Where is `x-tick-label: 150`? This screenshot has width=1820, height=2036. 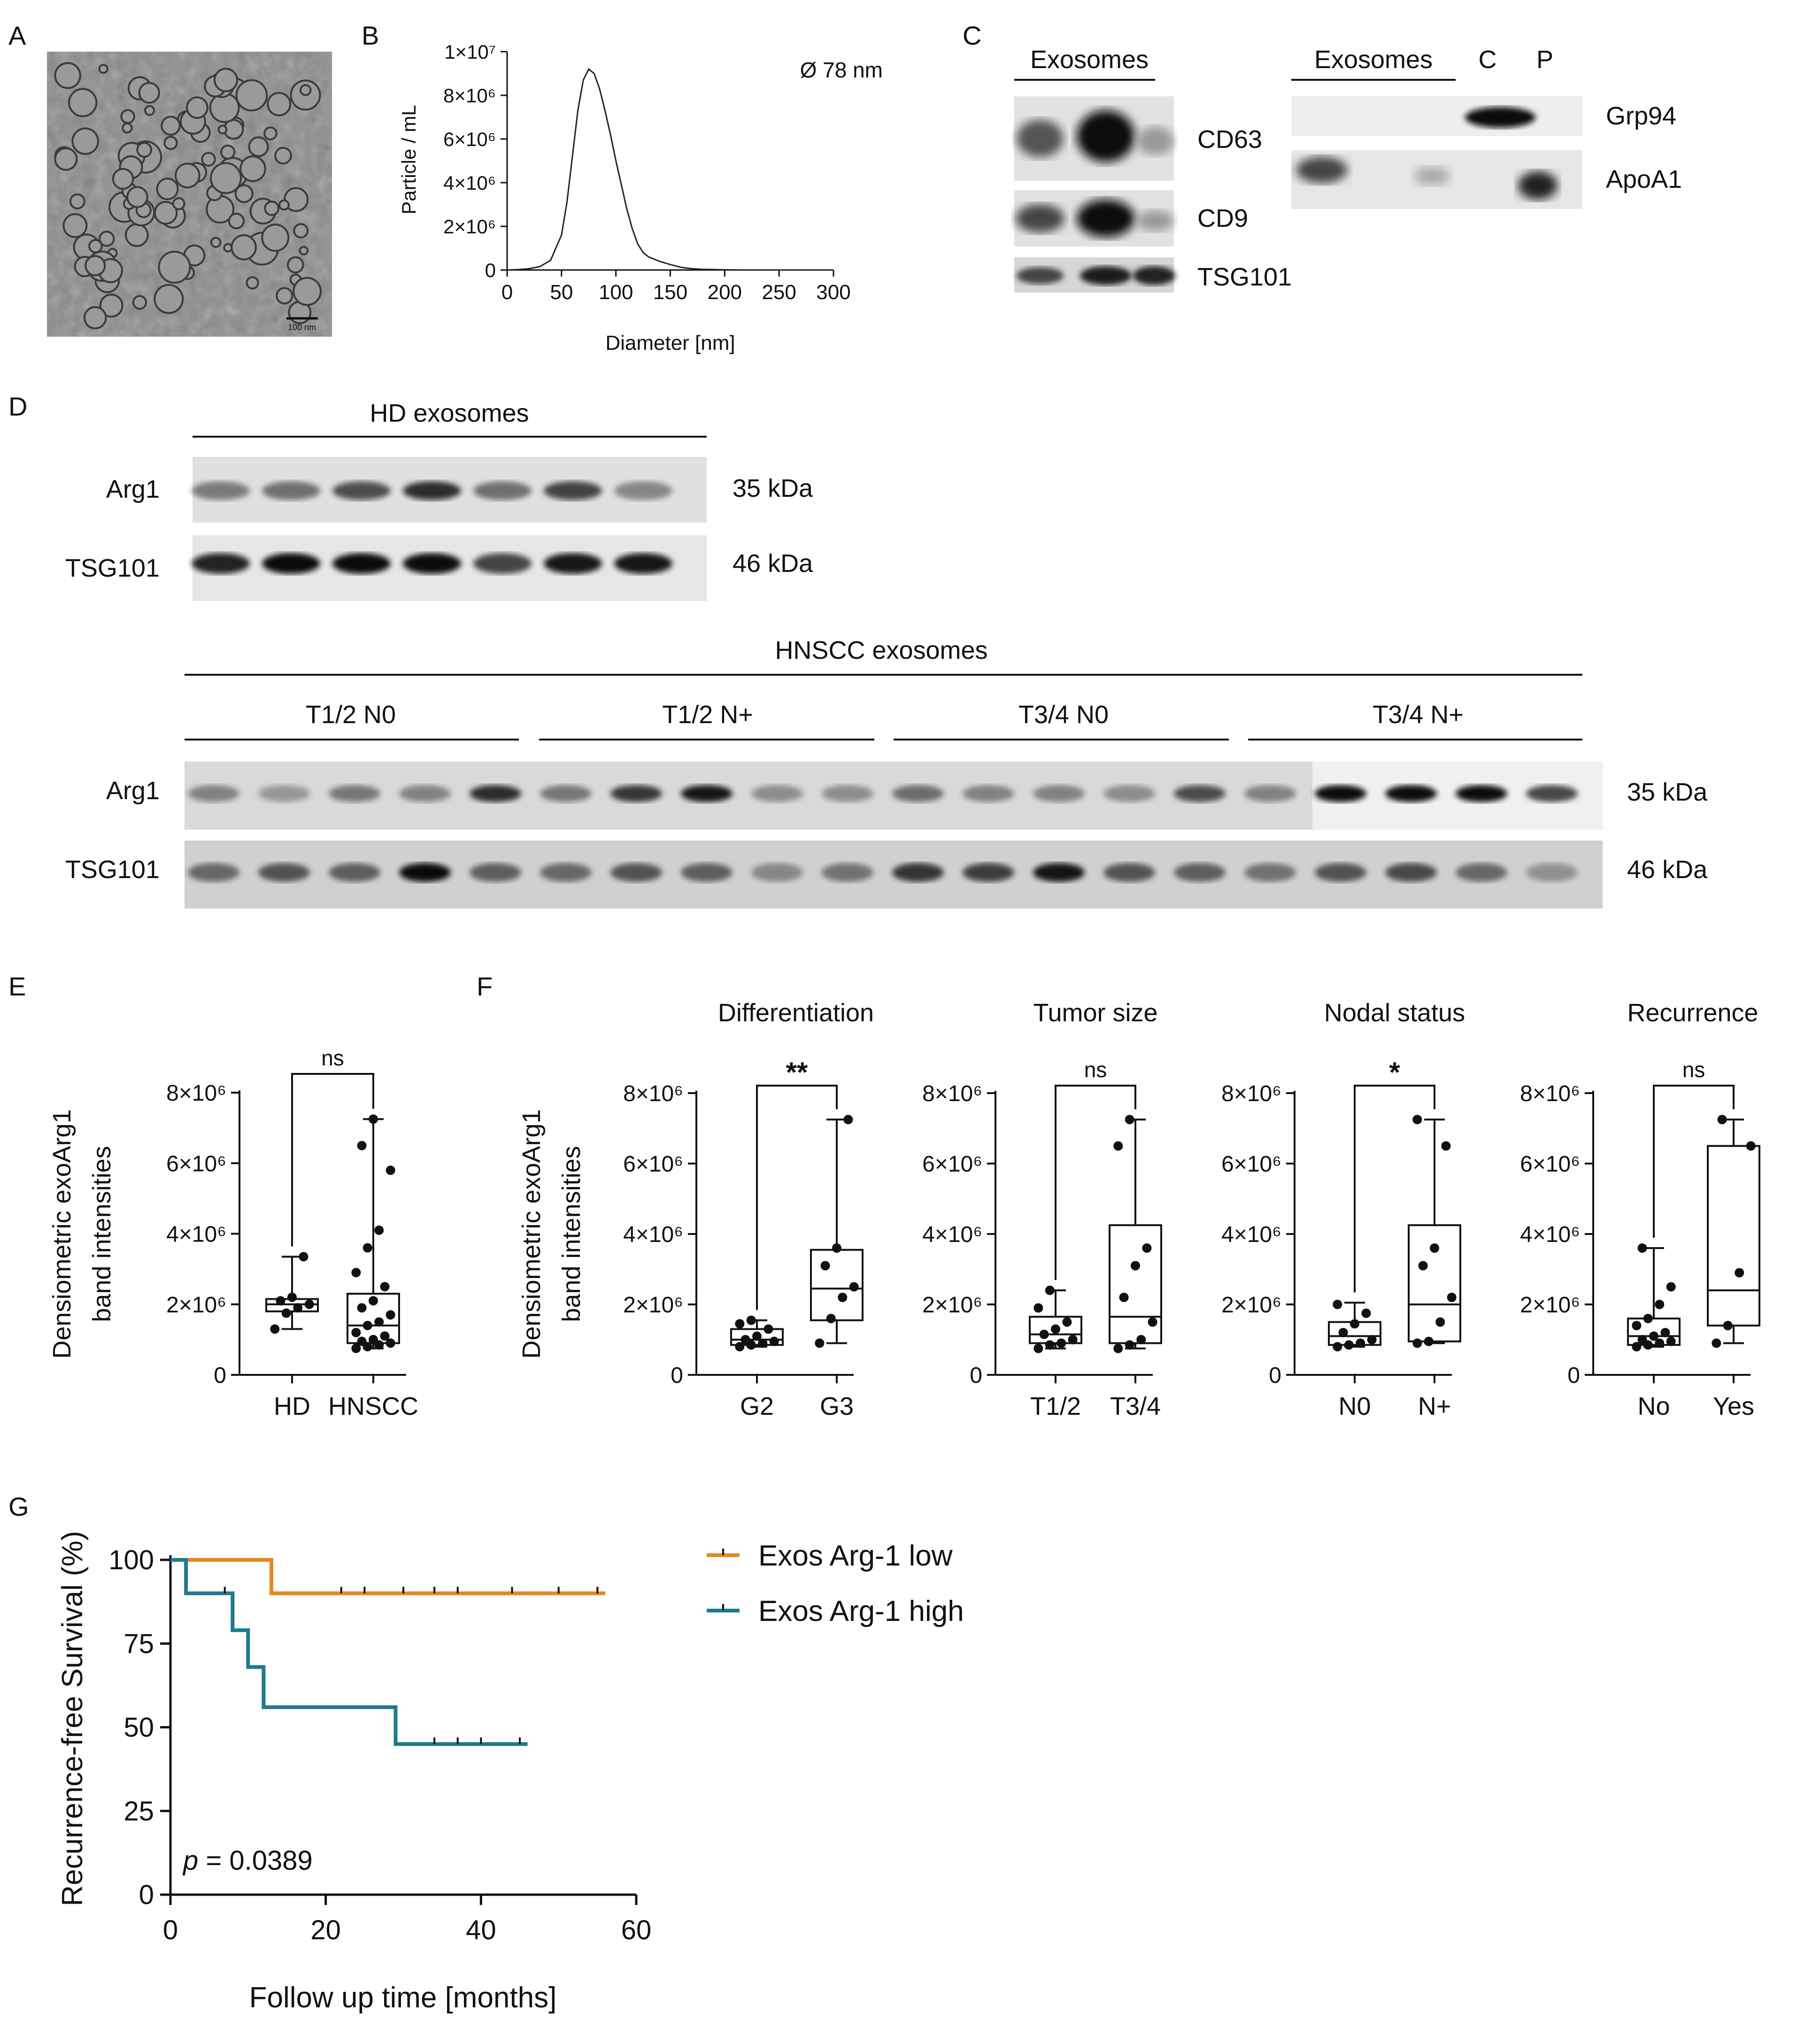
x-tick-label: 150 is located at coordinates (670, 293).